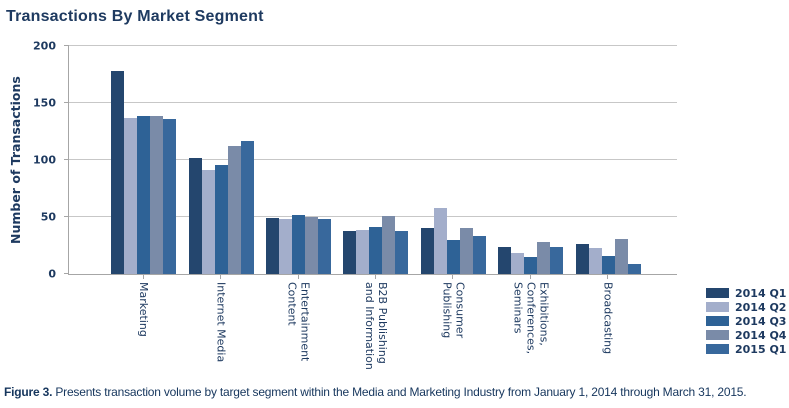  I want to click on x-category-label: Internet Media, so click(221, 322).